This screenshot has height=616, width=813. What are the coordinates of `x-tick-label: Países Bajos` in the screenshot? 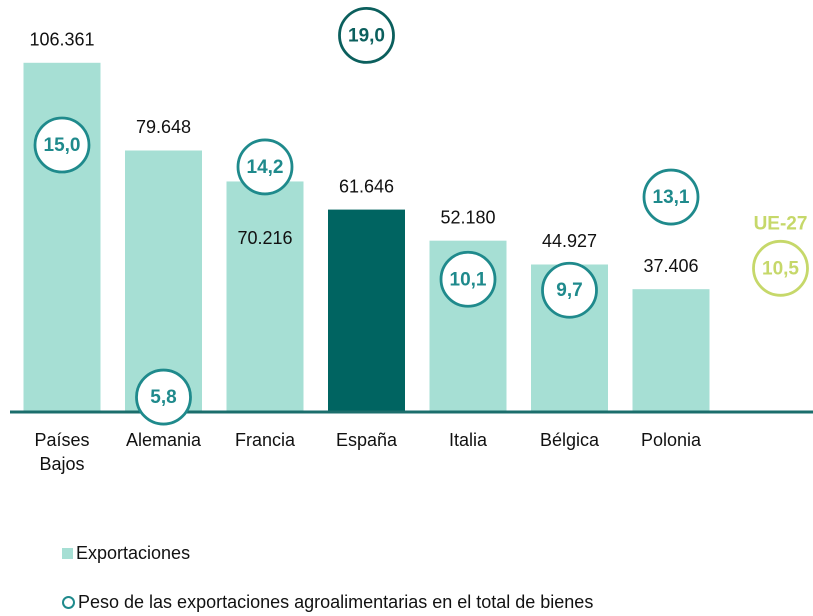 It's located at (62, 452).